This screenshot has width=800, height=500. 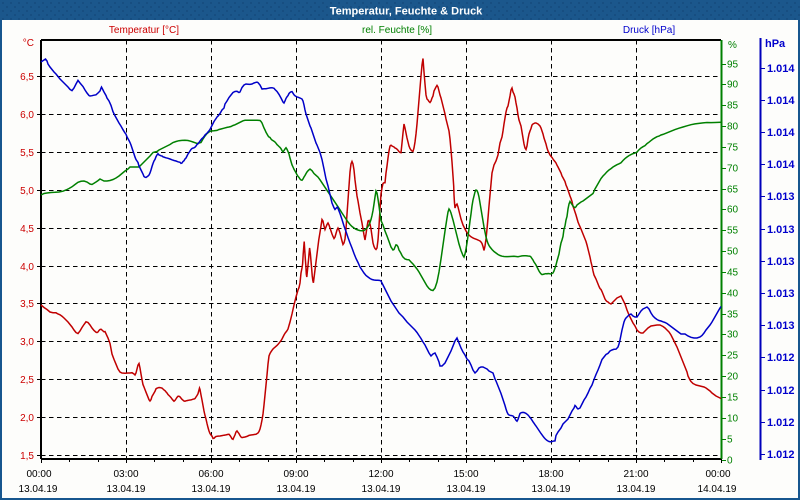 I want to click on svg-text: 03:00, so click(x=125, y=474).